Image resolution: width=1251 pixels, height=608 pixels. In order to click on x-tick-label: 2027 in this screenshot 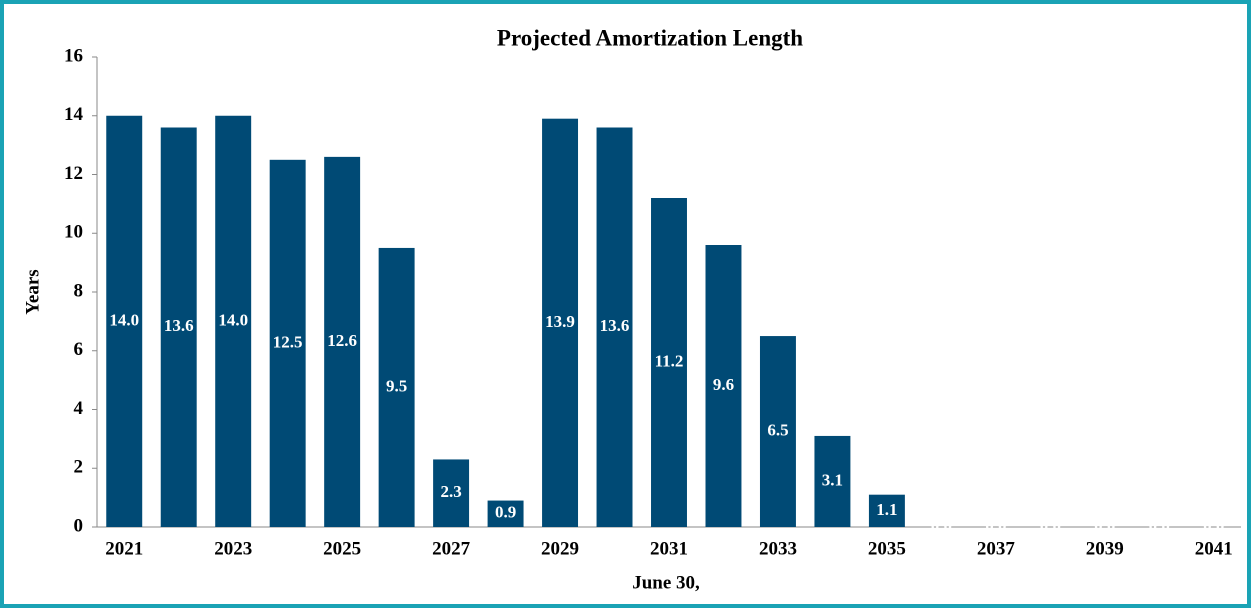, I will do `click(451, 548)`.